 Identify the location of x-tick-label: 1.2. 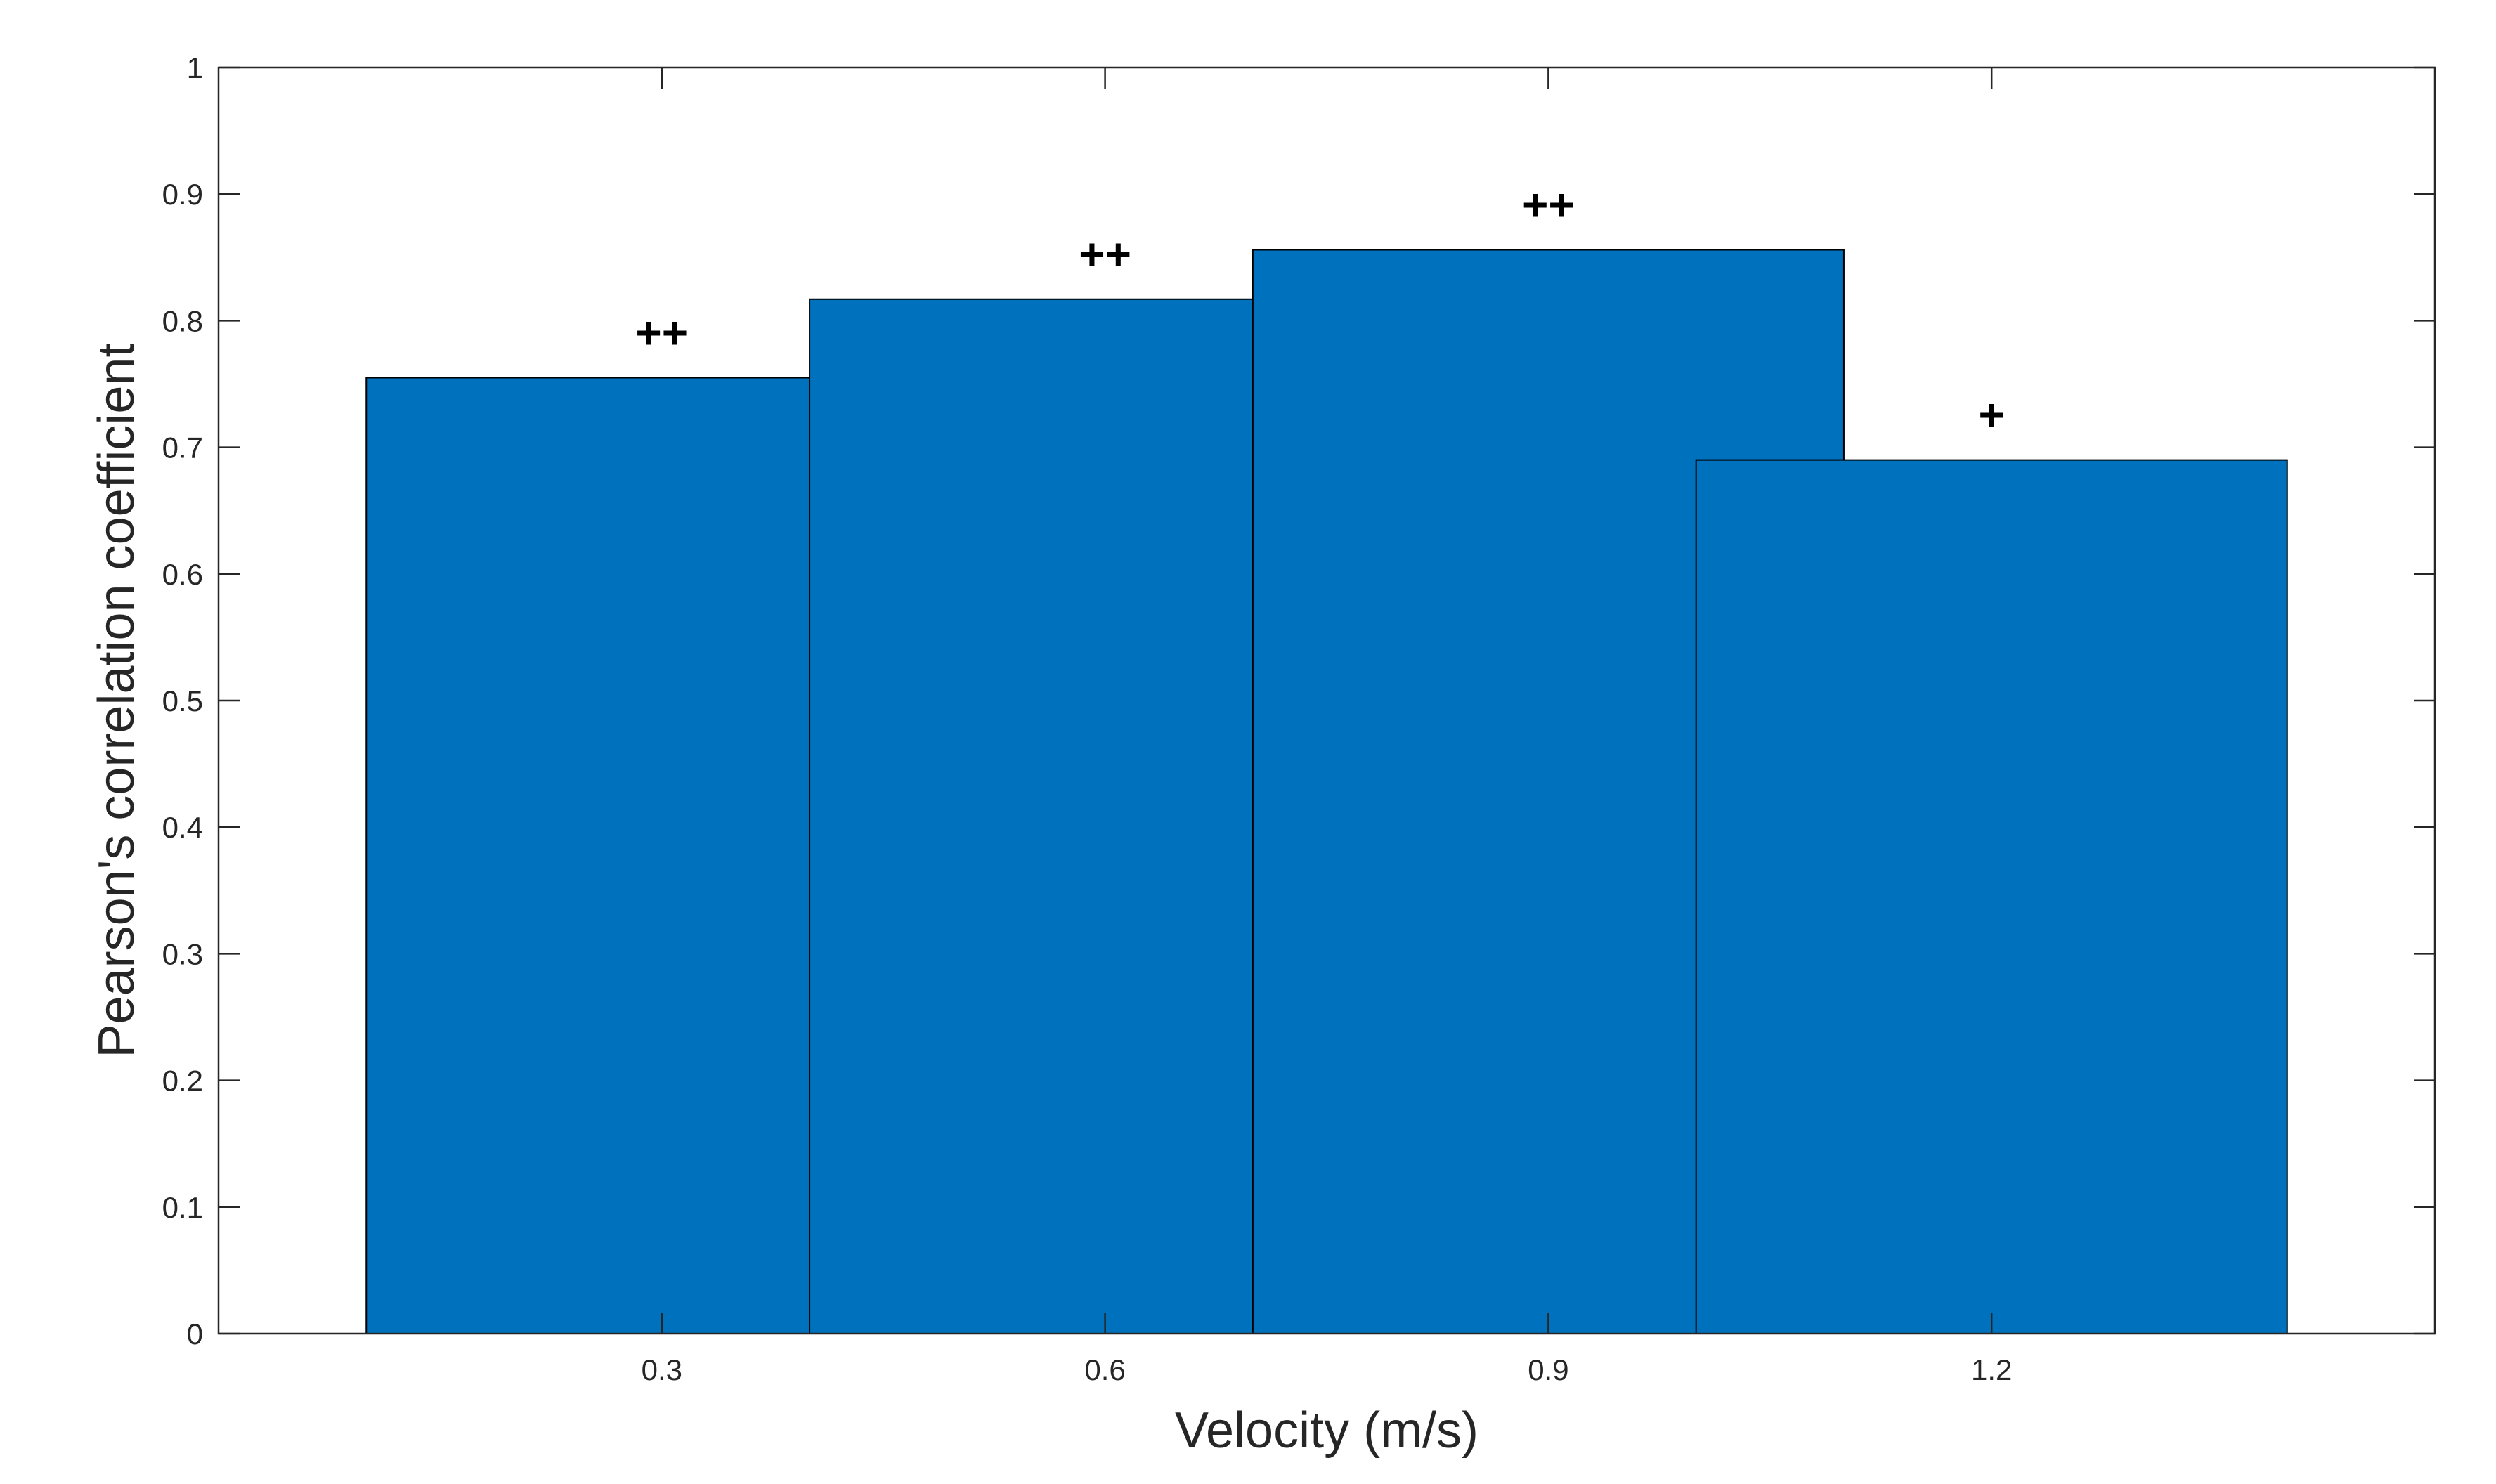
(1992, 1369).